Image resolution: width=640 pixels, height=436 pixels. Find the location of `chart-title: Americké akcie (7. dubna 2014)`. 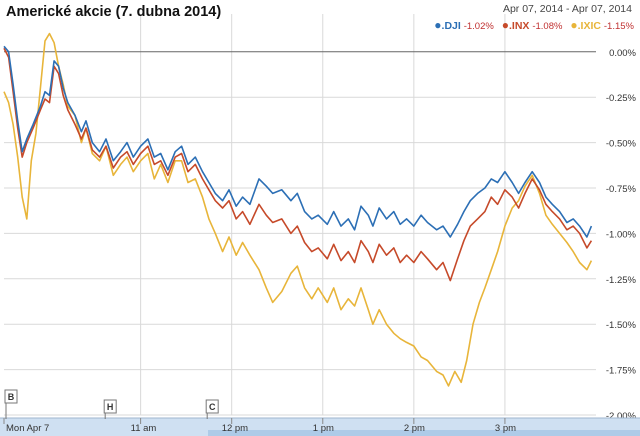

chart-title: Americké akcie (7. dubna 2014) is located at coordinates (114, 12).